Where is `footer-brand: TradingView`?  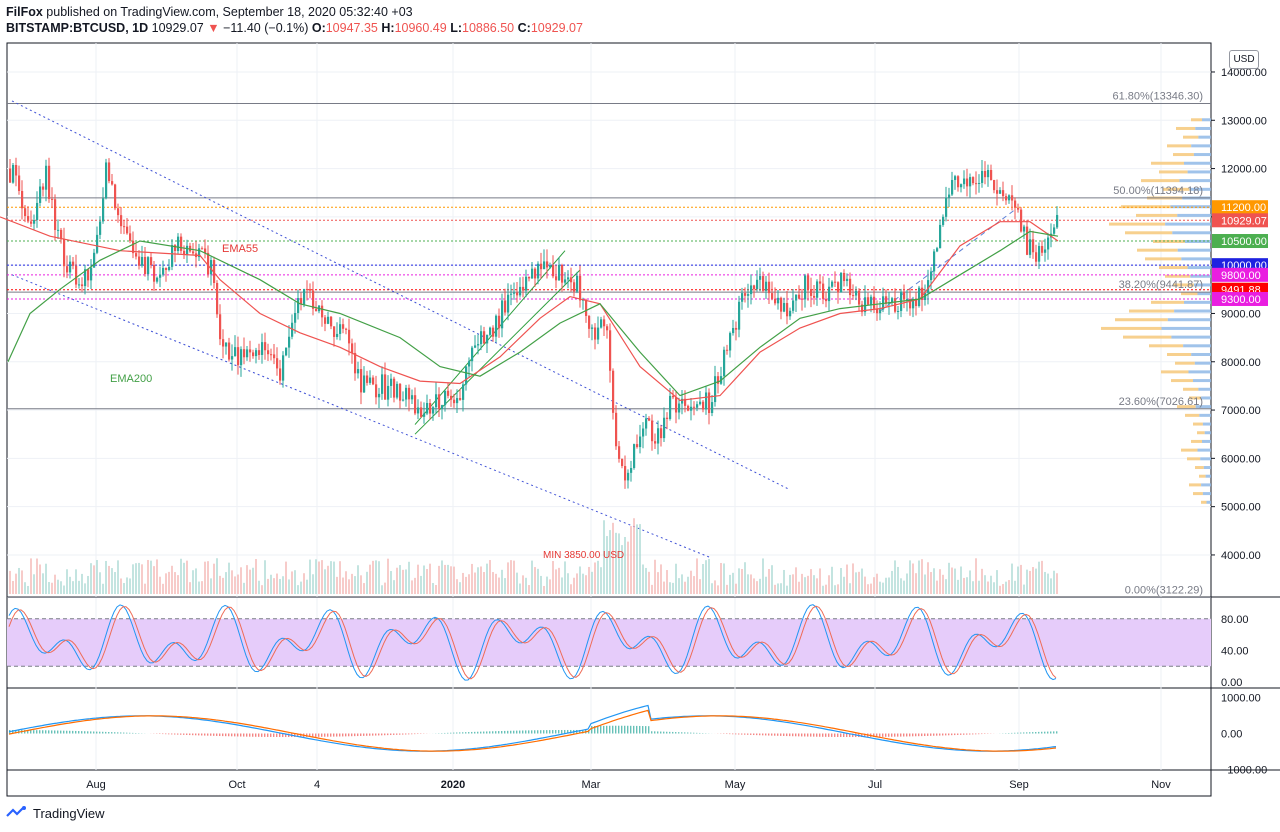 footer-brand: TradingView is located at coordinates (69, 813).